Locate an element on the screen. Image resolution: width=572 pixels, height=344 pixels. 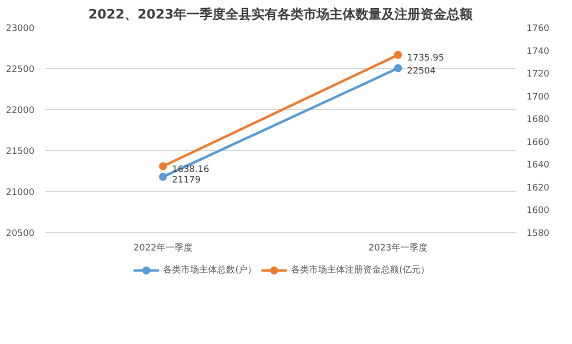
y2-tick-label: 1660 is located at coordinates (538, 143).